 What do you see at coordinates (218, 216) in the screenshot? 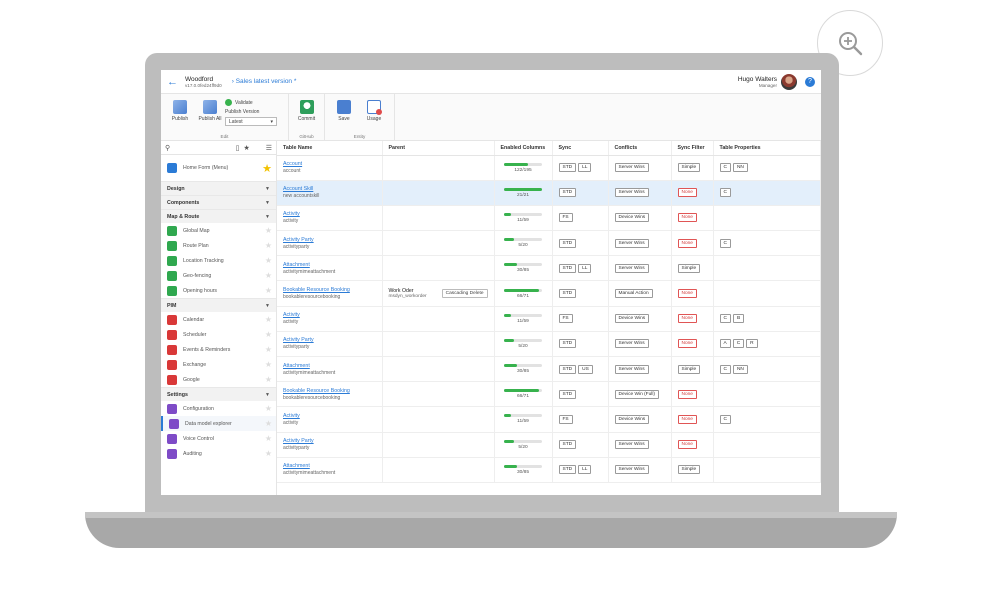
I see `sidebar-section-map-route: Map & Route ▼` at bounding box center [218, 216].